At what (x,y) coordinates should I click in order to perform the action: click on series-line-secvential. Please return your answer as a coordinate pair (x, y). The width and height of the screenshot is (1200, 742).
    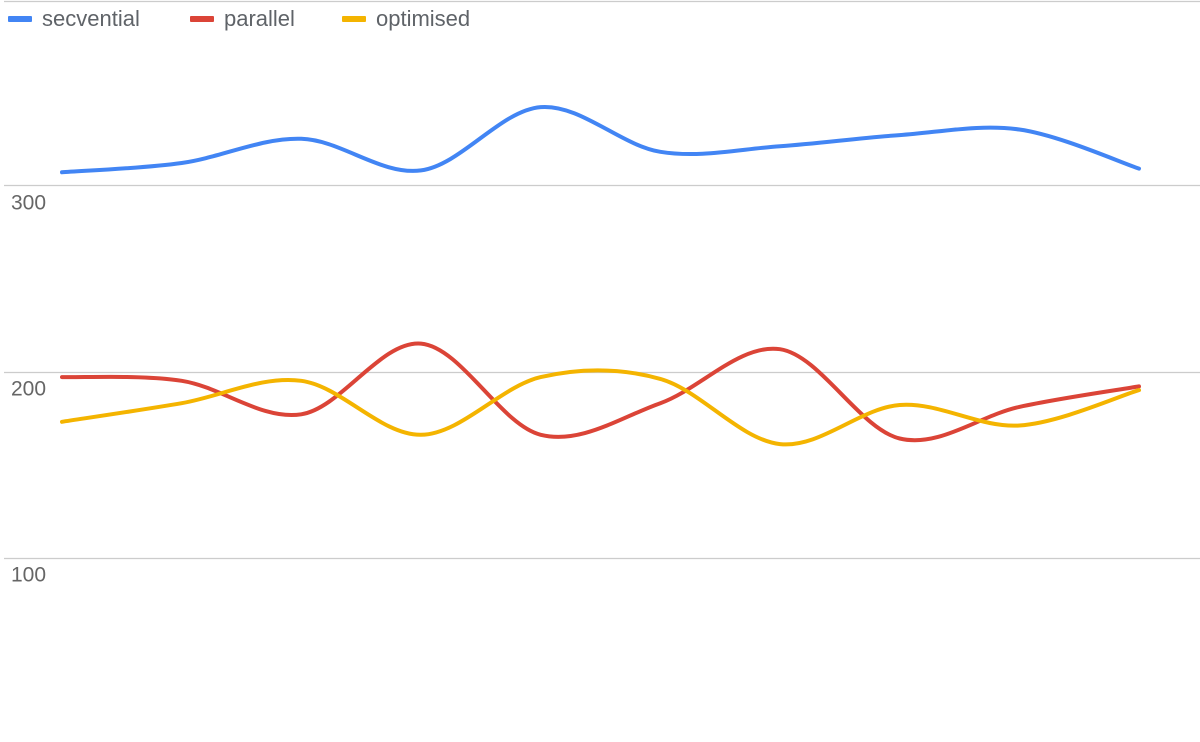
    Looking at the image, I should click on (600, 140).